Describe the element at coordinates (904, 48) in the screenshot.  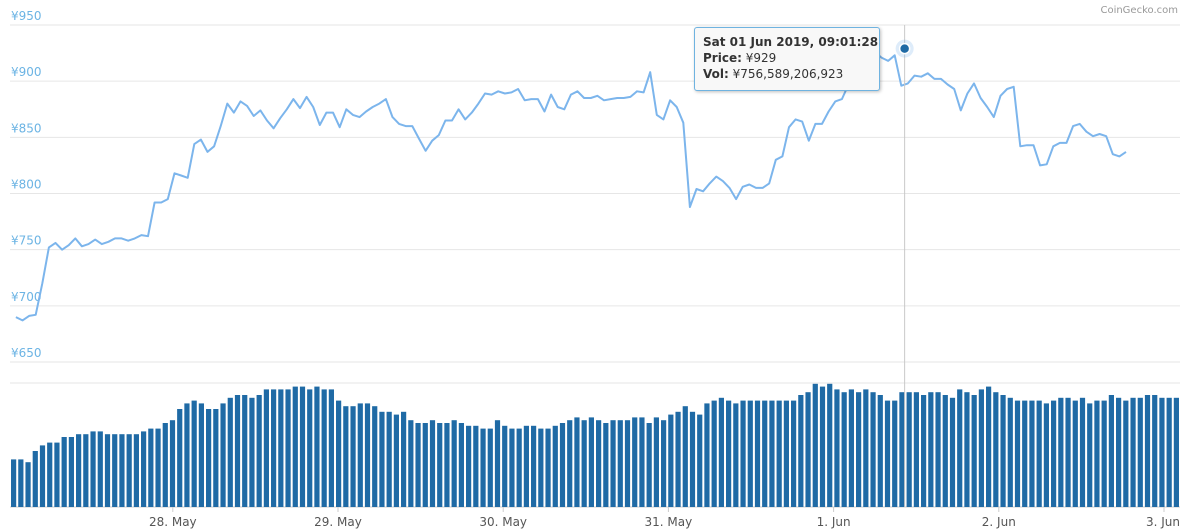
I see `highlight-marker` at that location.